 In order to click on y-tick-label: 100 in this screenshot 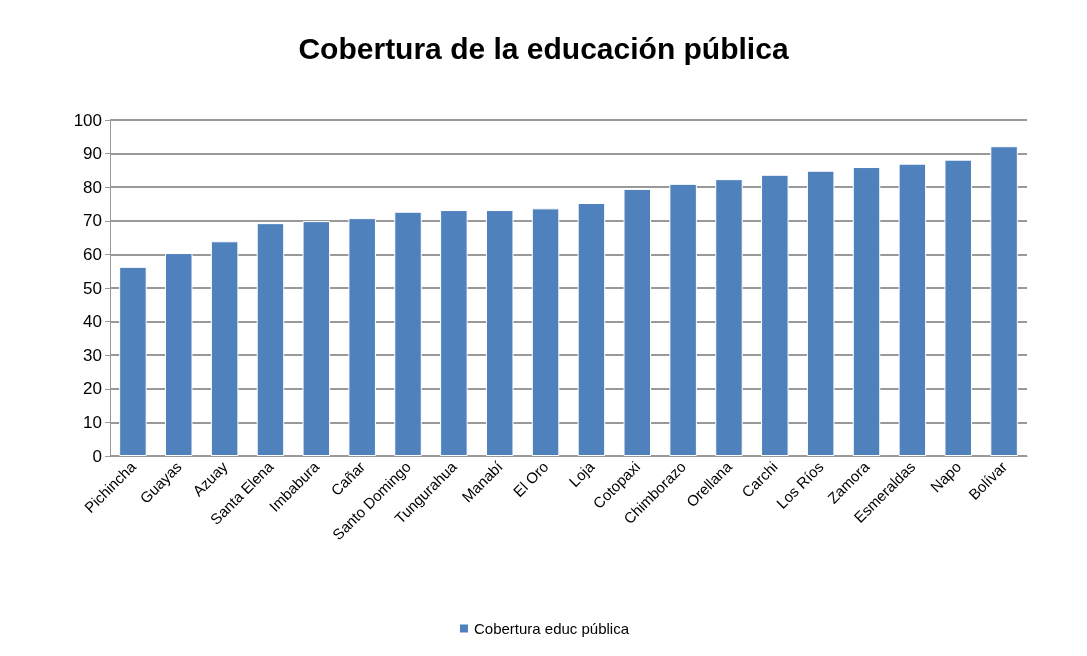, I will do `click(87, 120)`.